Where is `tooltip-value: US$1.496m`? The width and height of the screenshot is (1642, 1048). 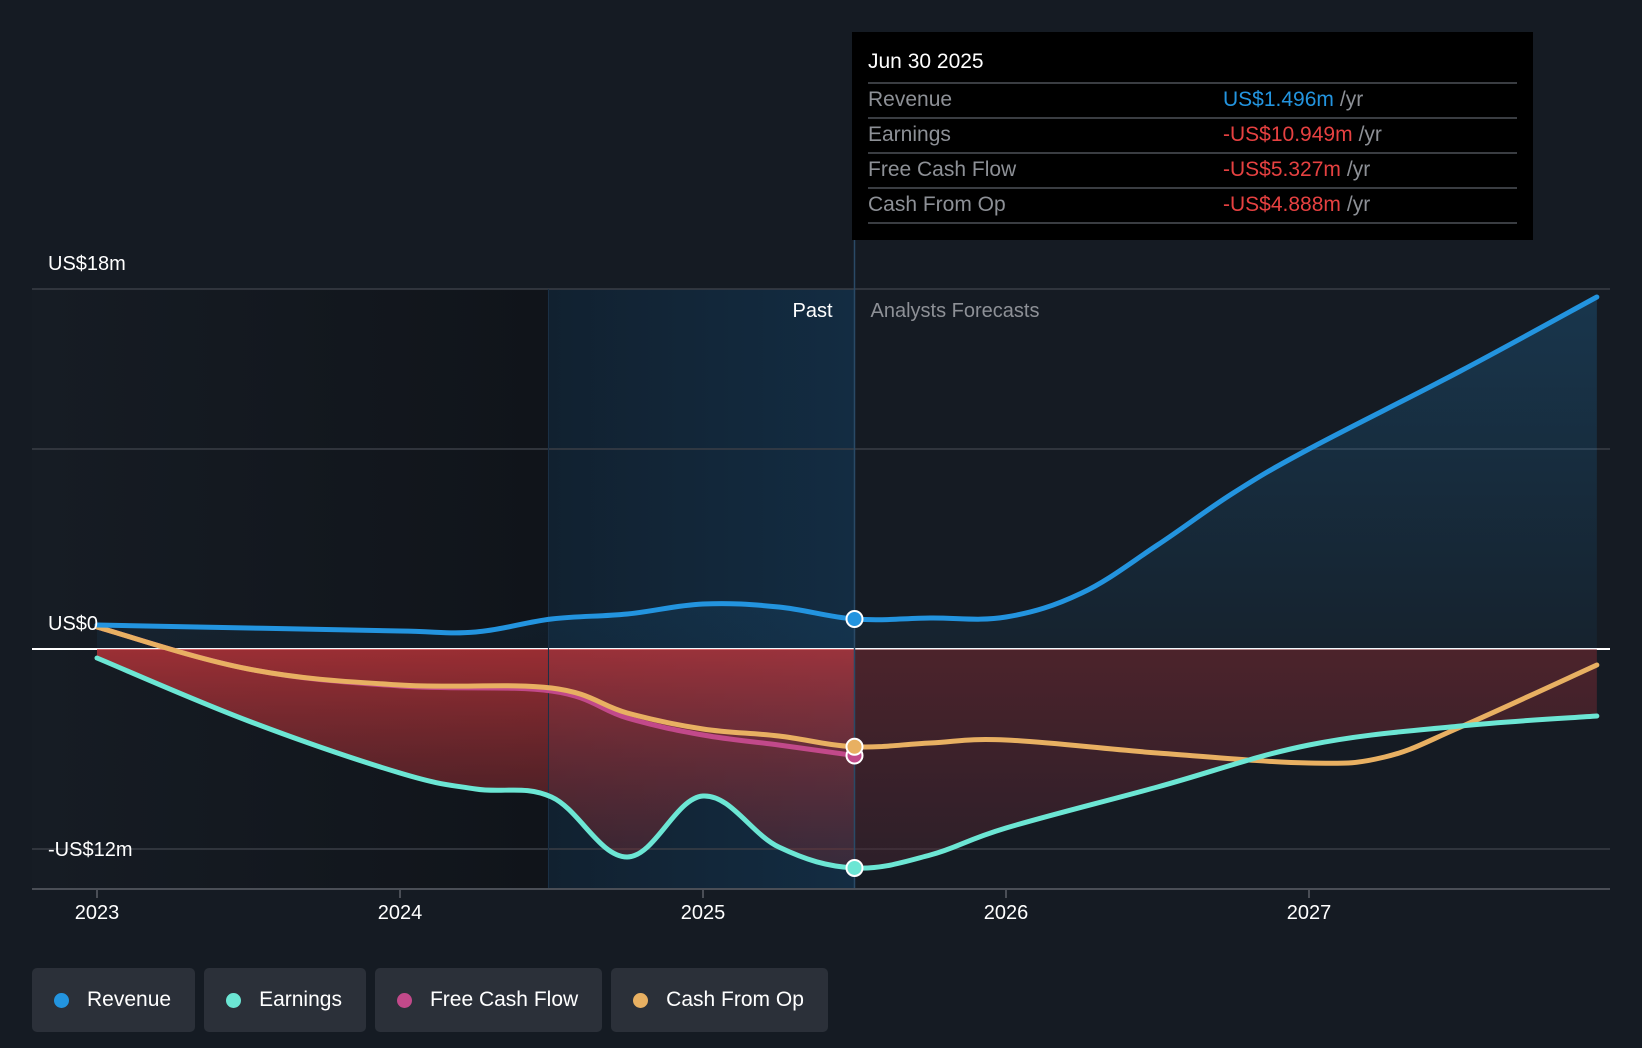 tooltip-value: US$1.496m is located at coordinates (1278, 99).